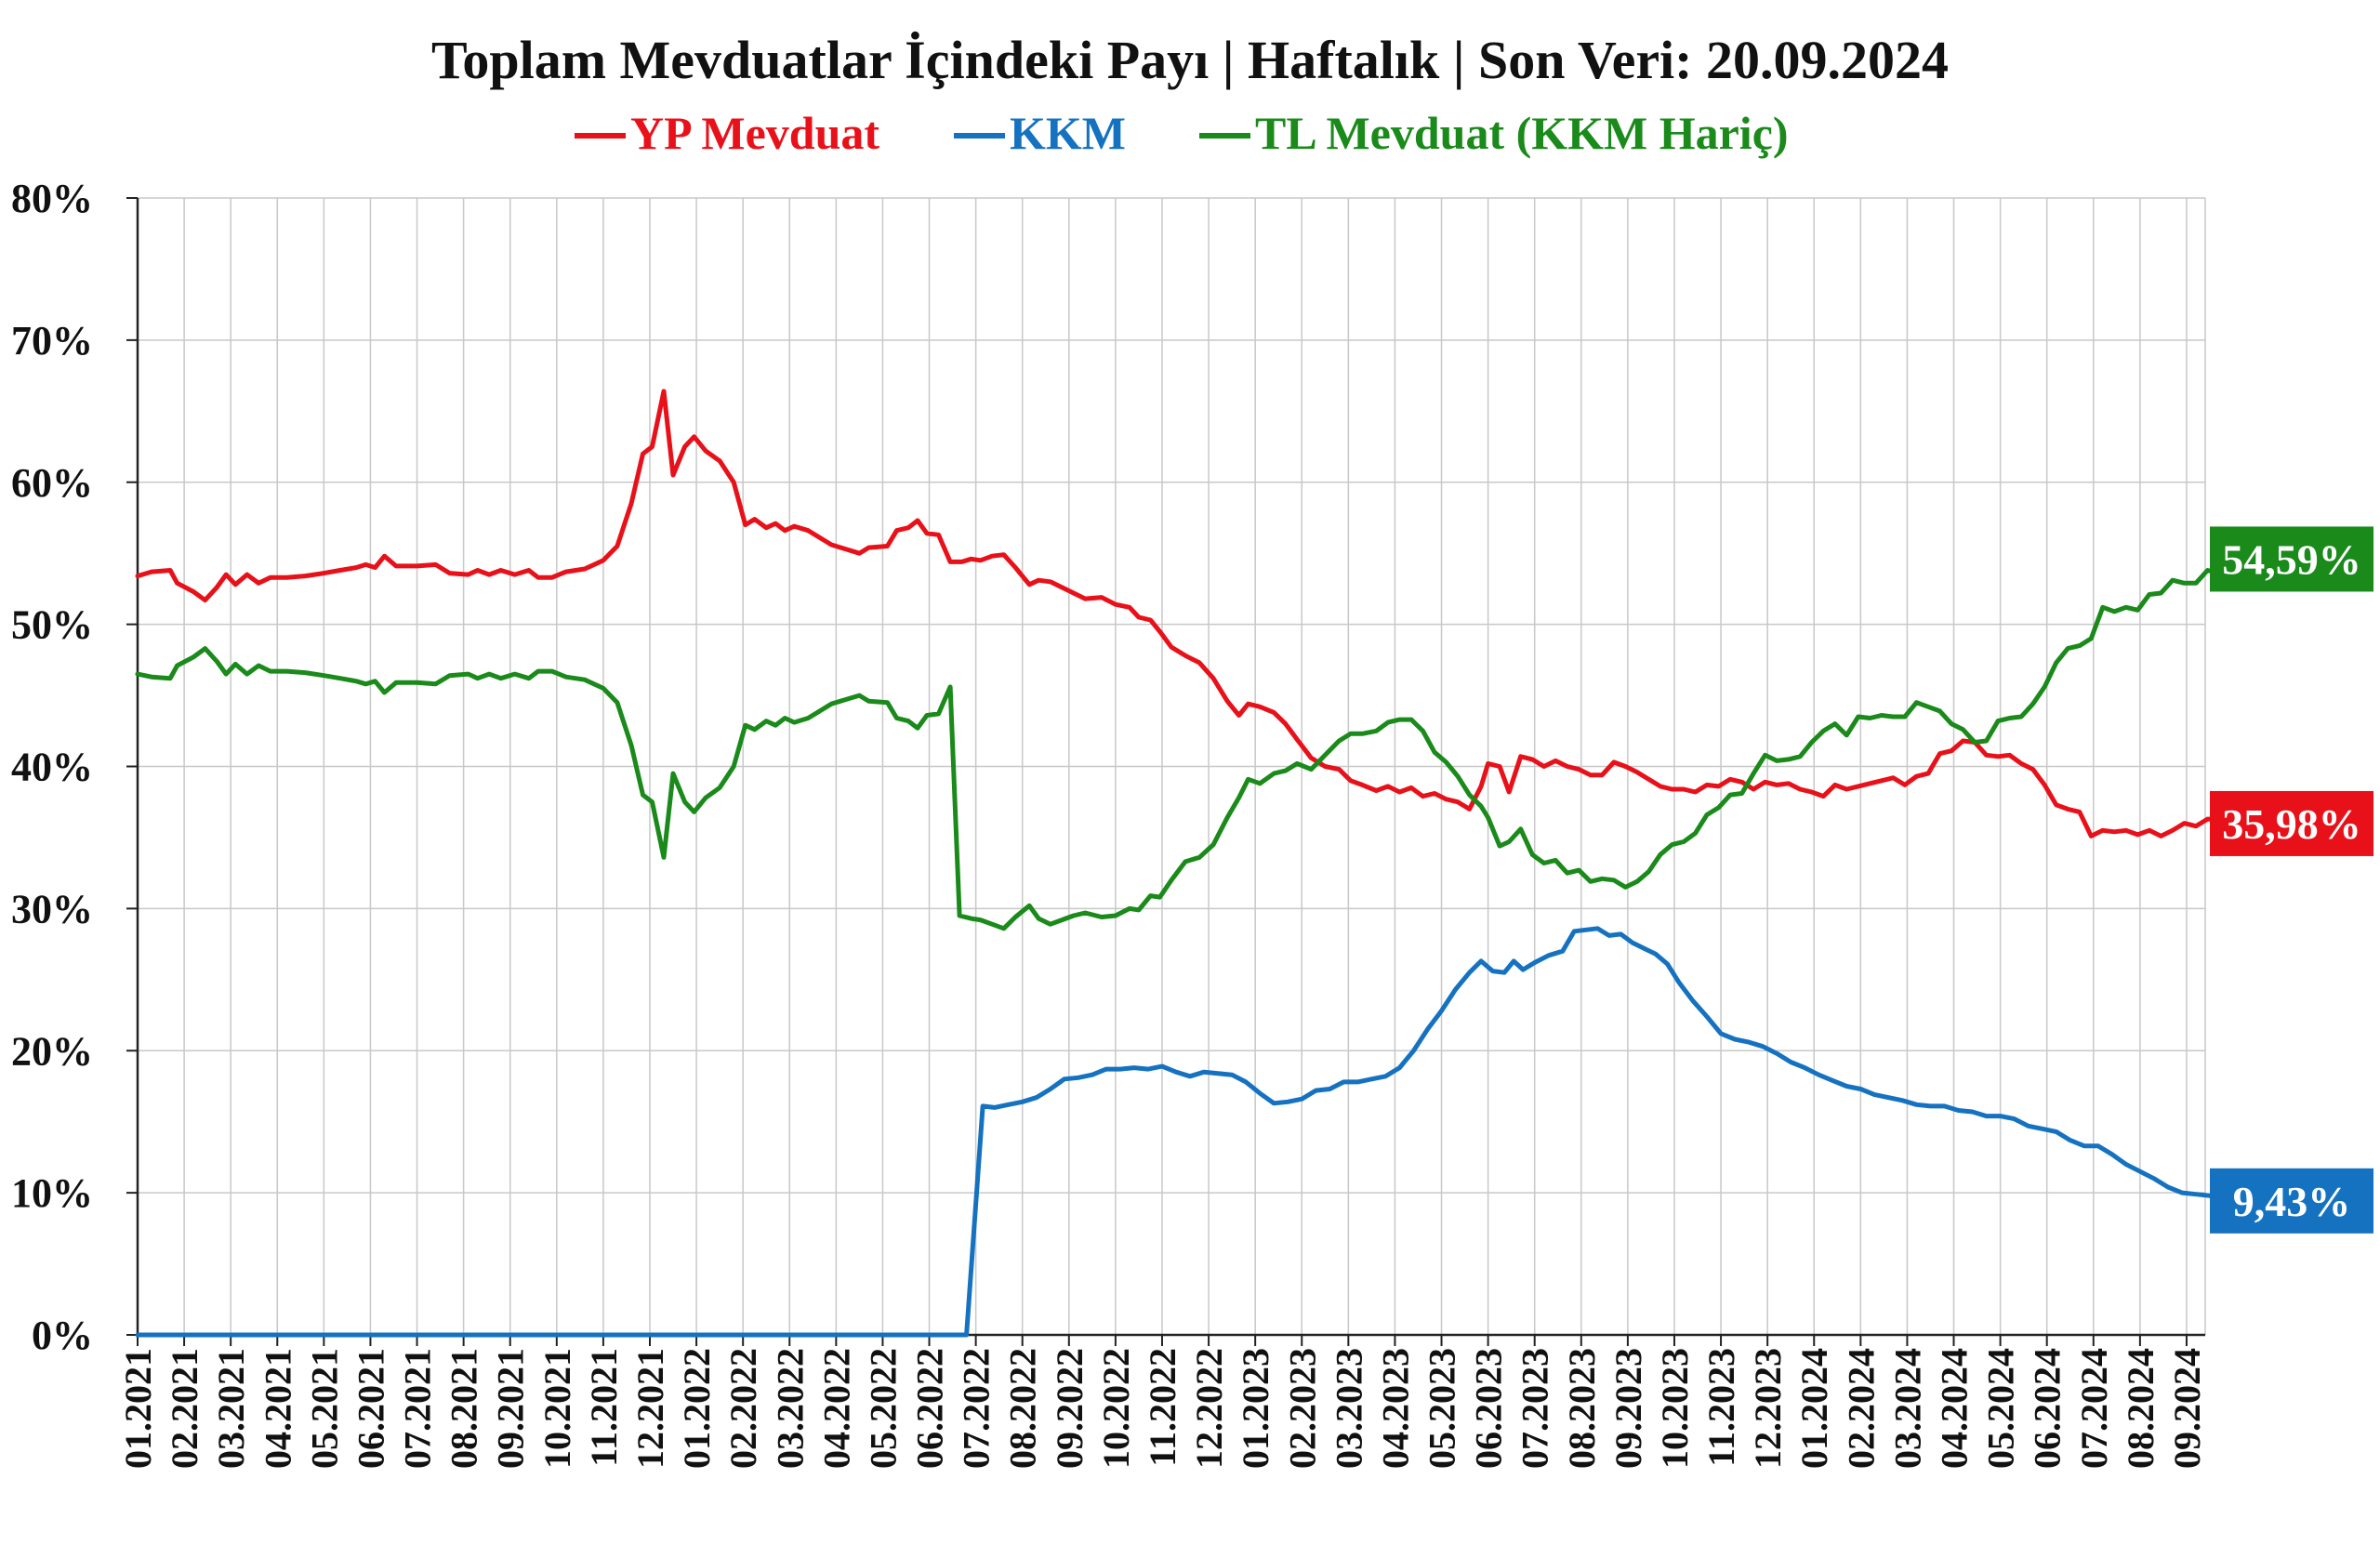 The height and width of the screenshot is (1558, 2380). I want to click on x-tick-label: 09.2022, so click(1070, 1408).